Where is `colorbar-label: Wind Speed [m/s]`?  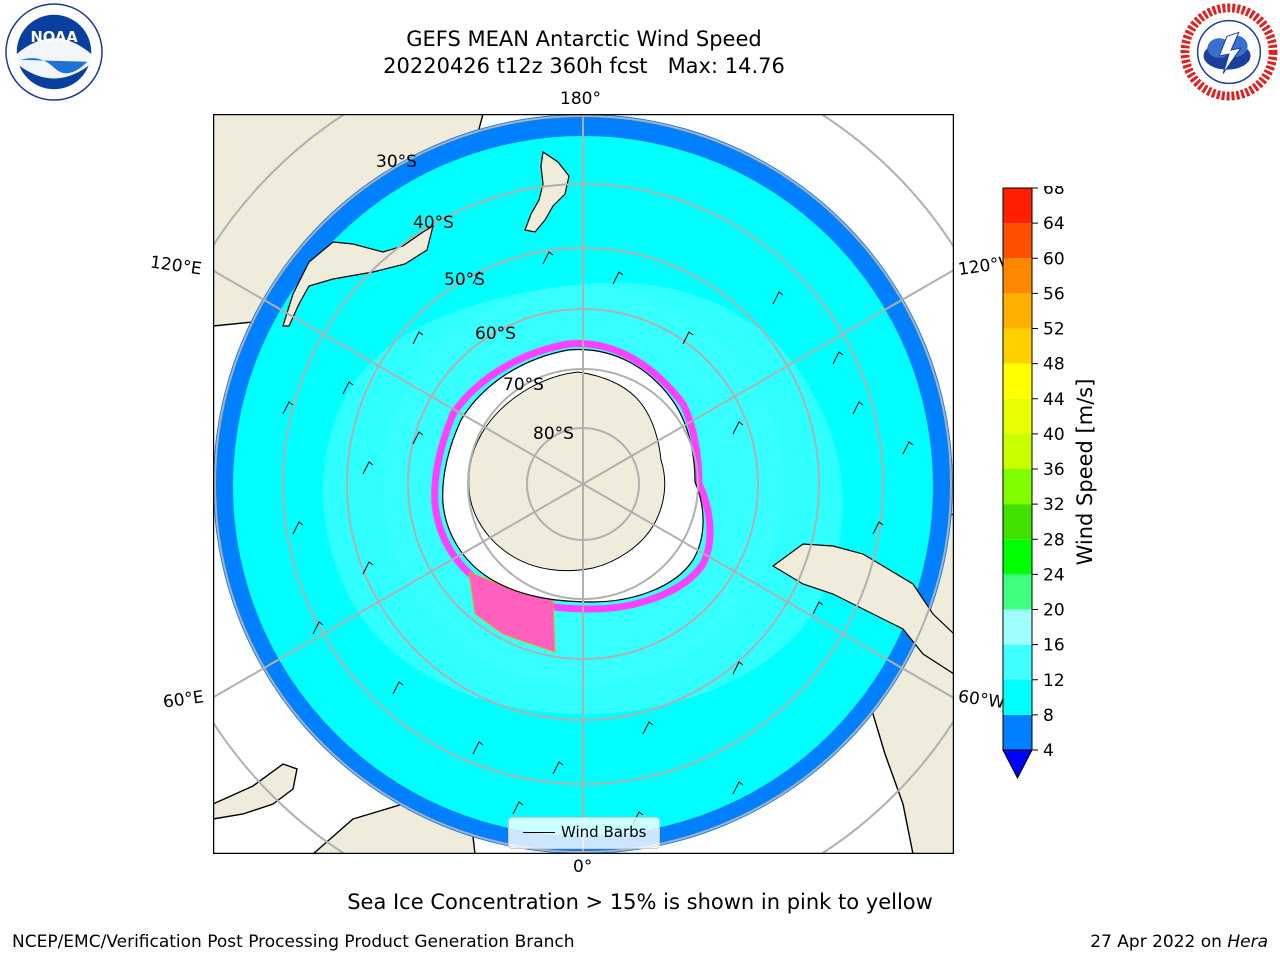
colorbar-label: Wind Speed [m/s] is located at coordinates (1085, 472).